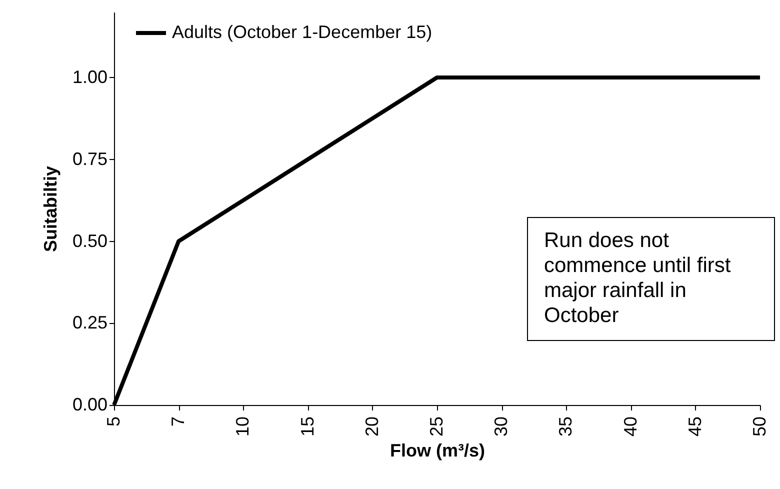  What do you see at coordinates (372, 426) in the screenshot?
I see `x-tick-label: 20` at bounding box center [372, 426].